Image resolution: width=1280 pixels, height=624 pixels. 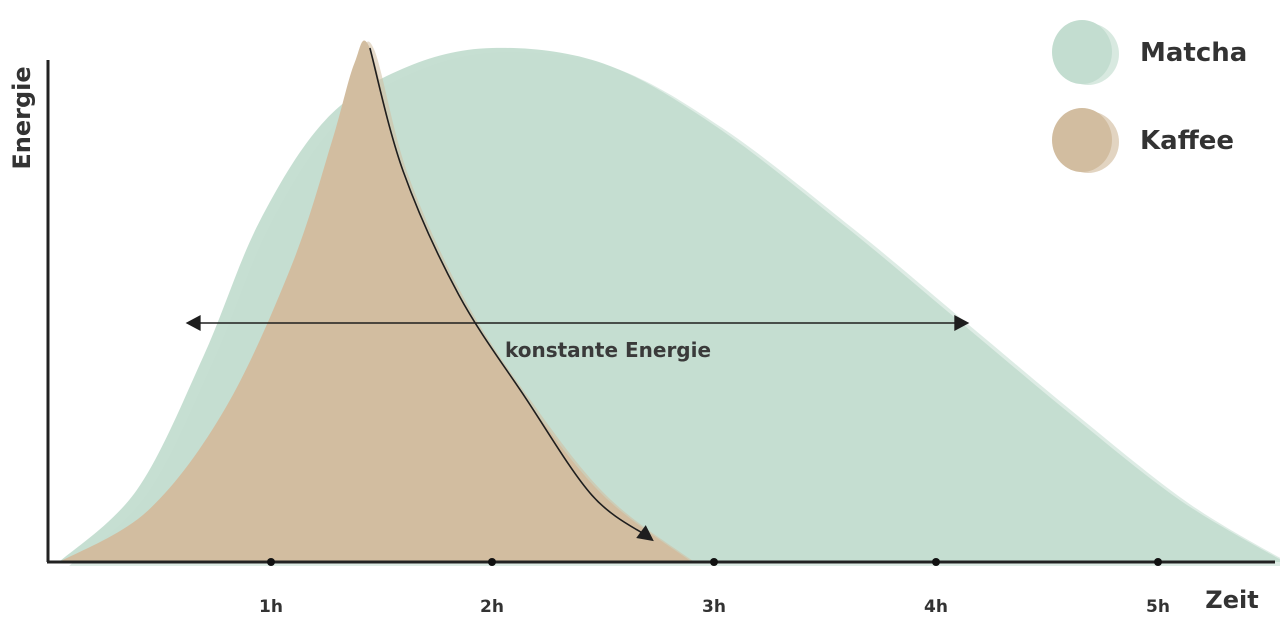 I want to click on matcha-legend-label: Matcha, so click(x=1193, y=53).